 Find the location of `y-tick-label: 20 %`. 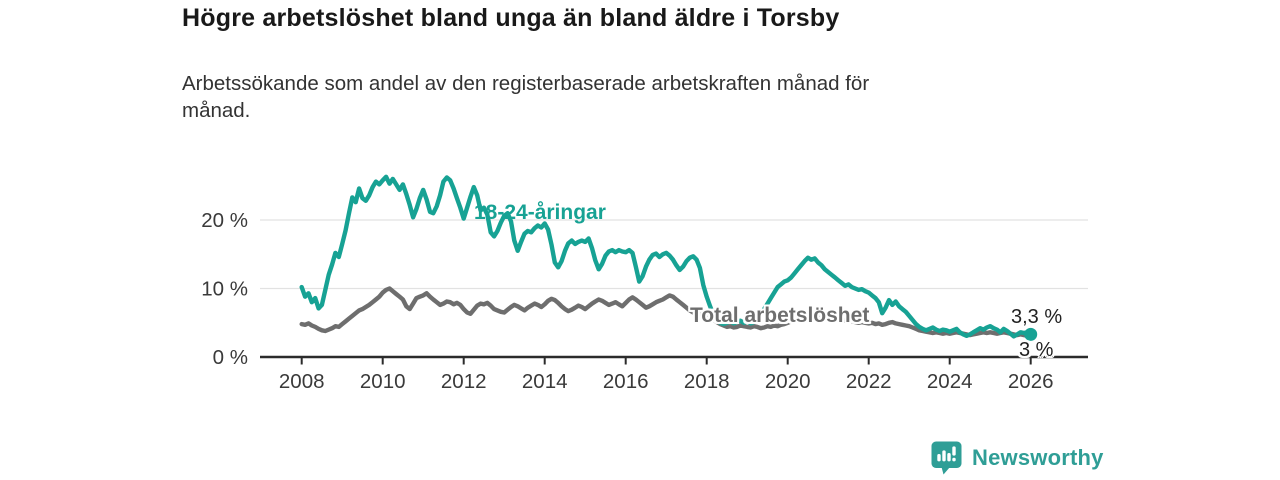

y-tick-label: 20 % is located at coordinates (224, 220).